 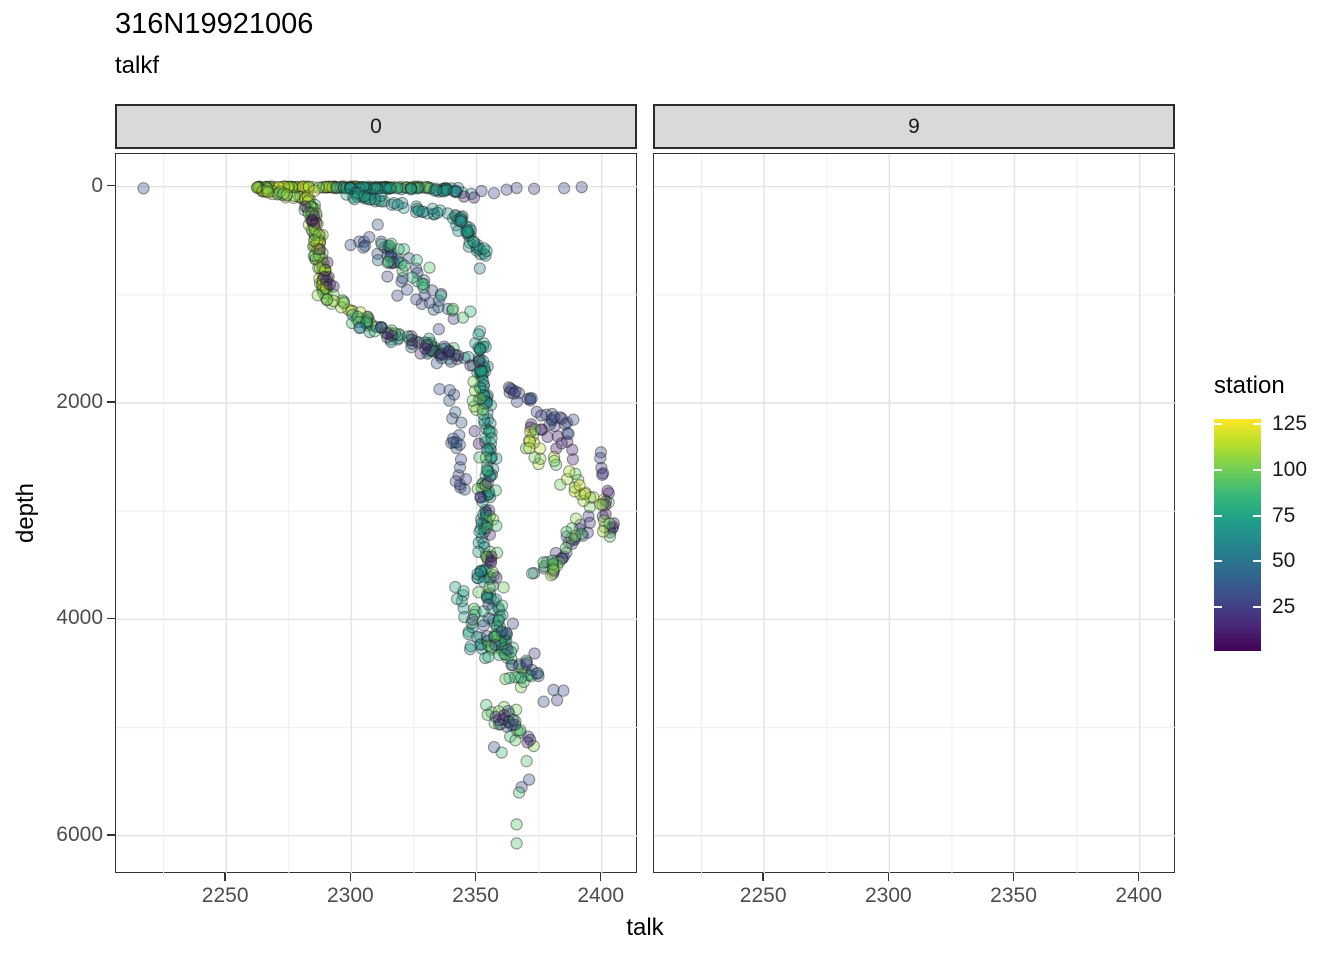 I want to click on legend-tick-label: 25, so click(x=1284, y=607).